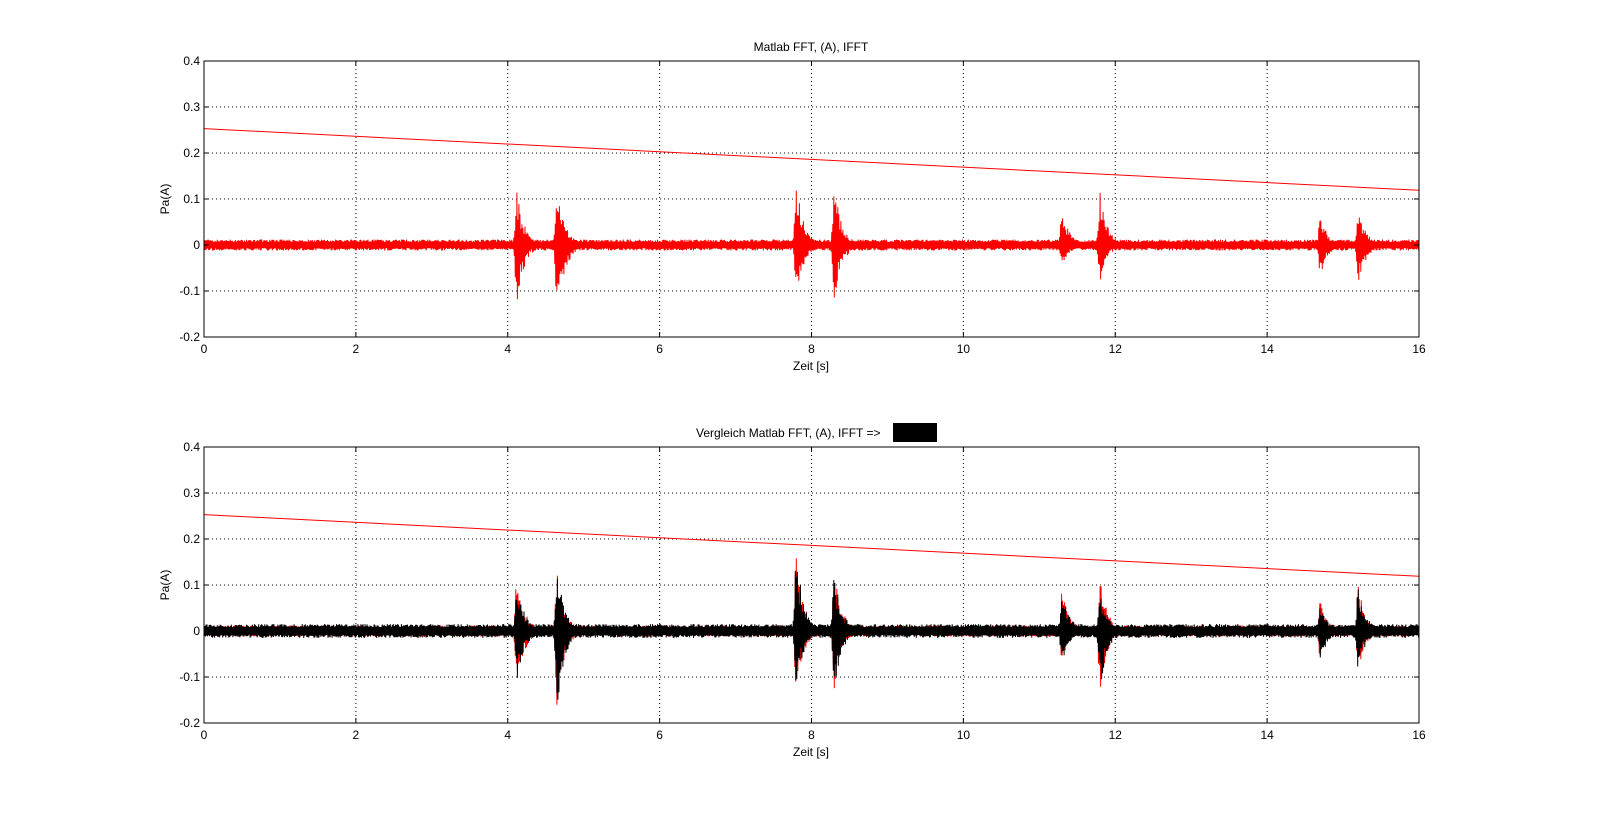 The image size is (1601, 830). What do you see at coordinates (811, 366) in the screenshot?
I see `x-axis-label-top: Zeit [s]` at bounding box center [811, 366].